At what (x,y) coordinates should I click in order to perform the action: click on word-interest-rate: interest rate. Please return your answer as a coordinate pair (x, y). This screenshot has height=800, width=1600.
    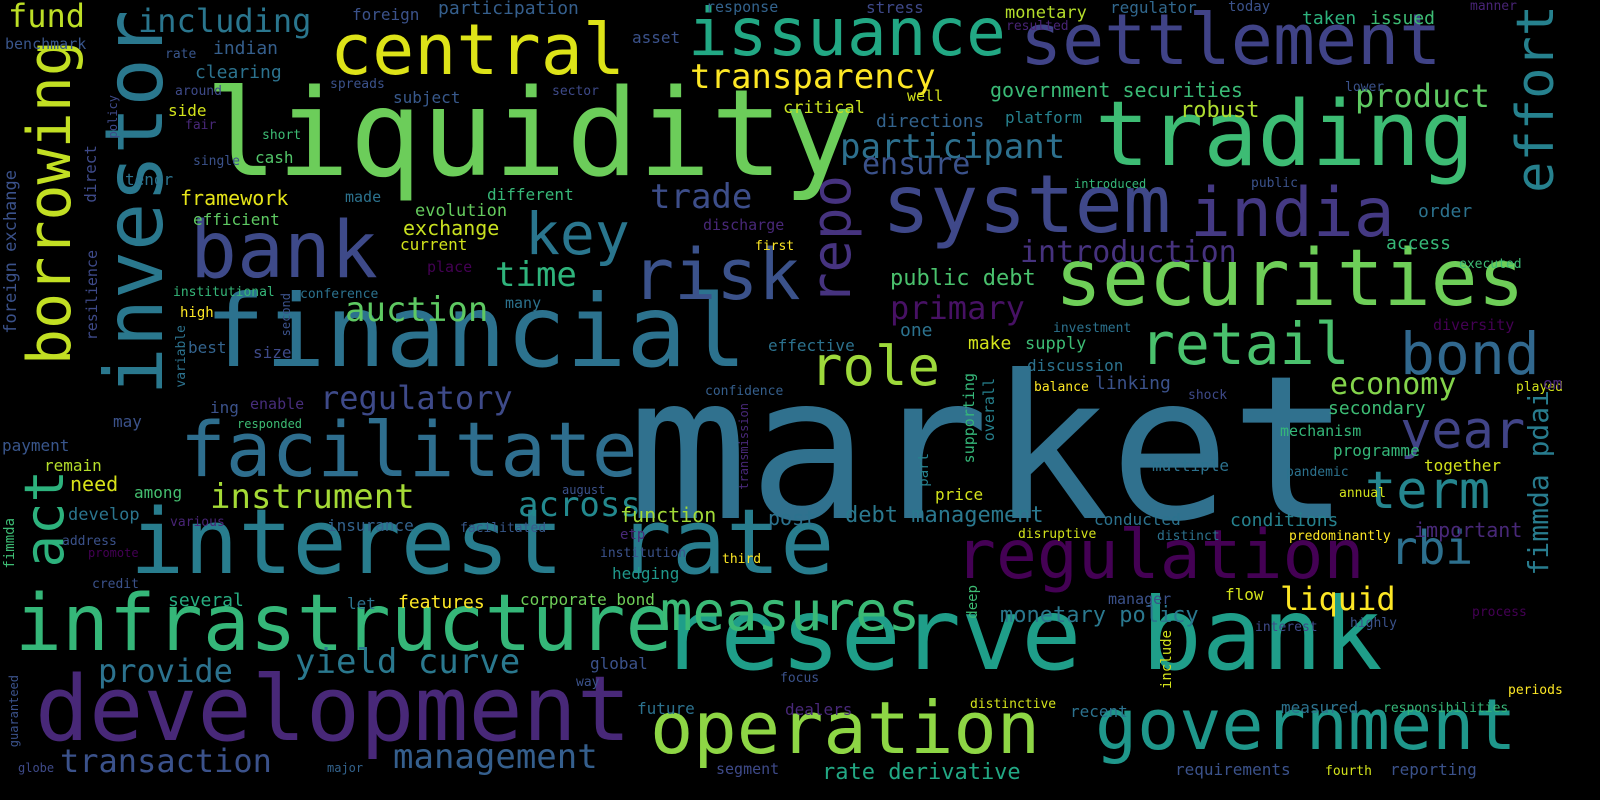
    Looking at the image, I should click on (482, 542).